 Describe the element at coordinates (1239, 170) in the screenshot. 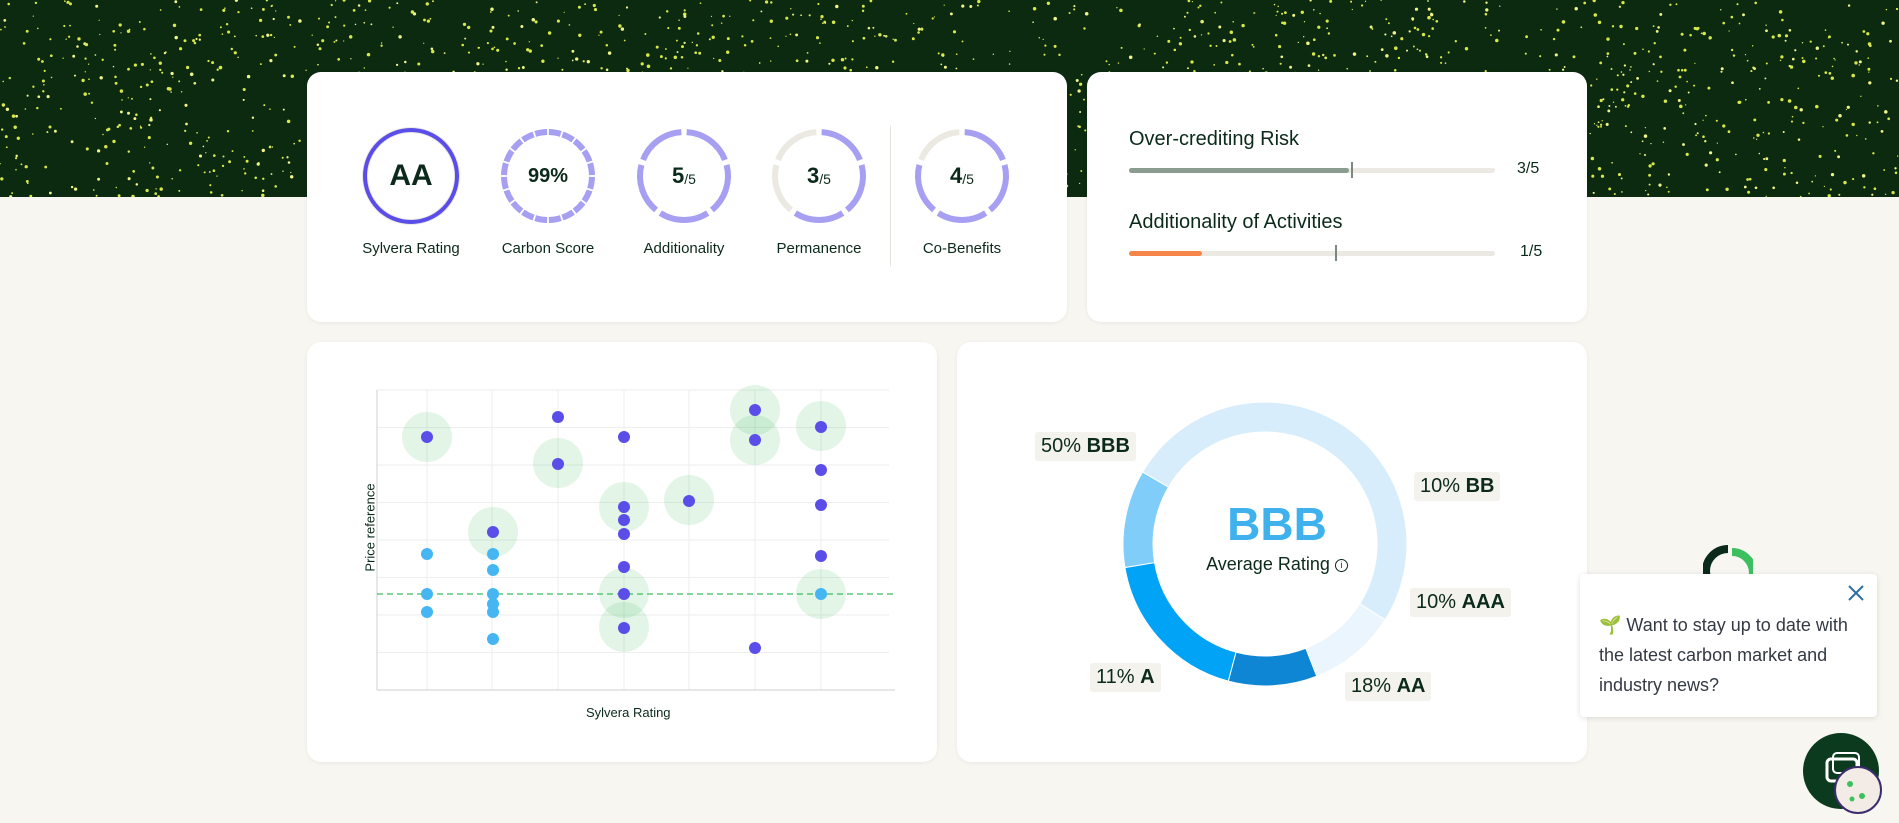

I see `over-crediting-fill` at that location.